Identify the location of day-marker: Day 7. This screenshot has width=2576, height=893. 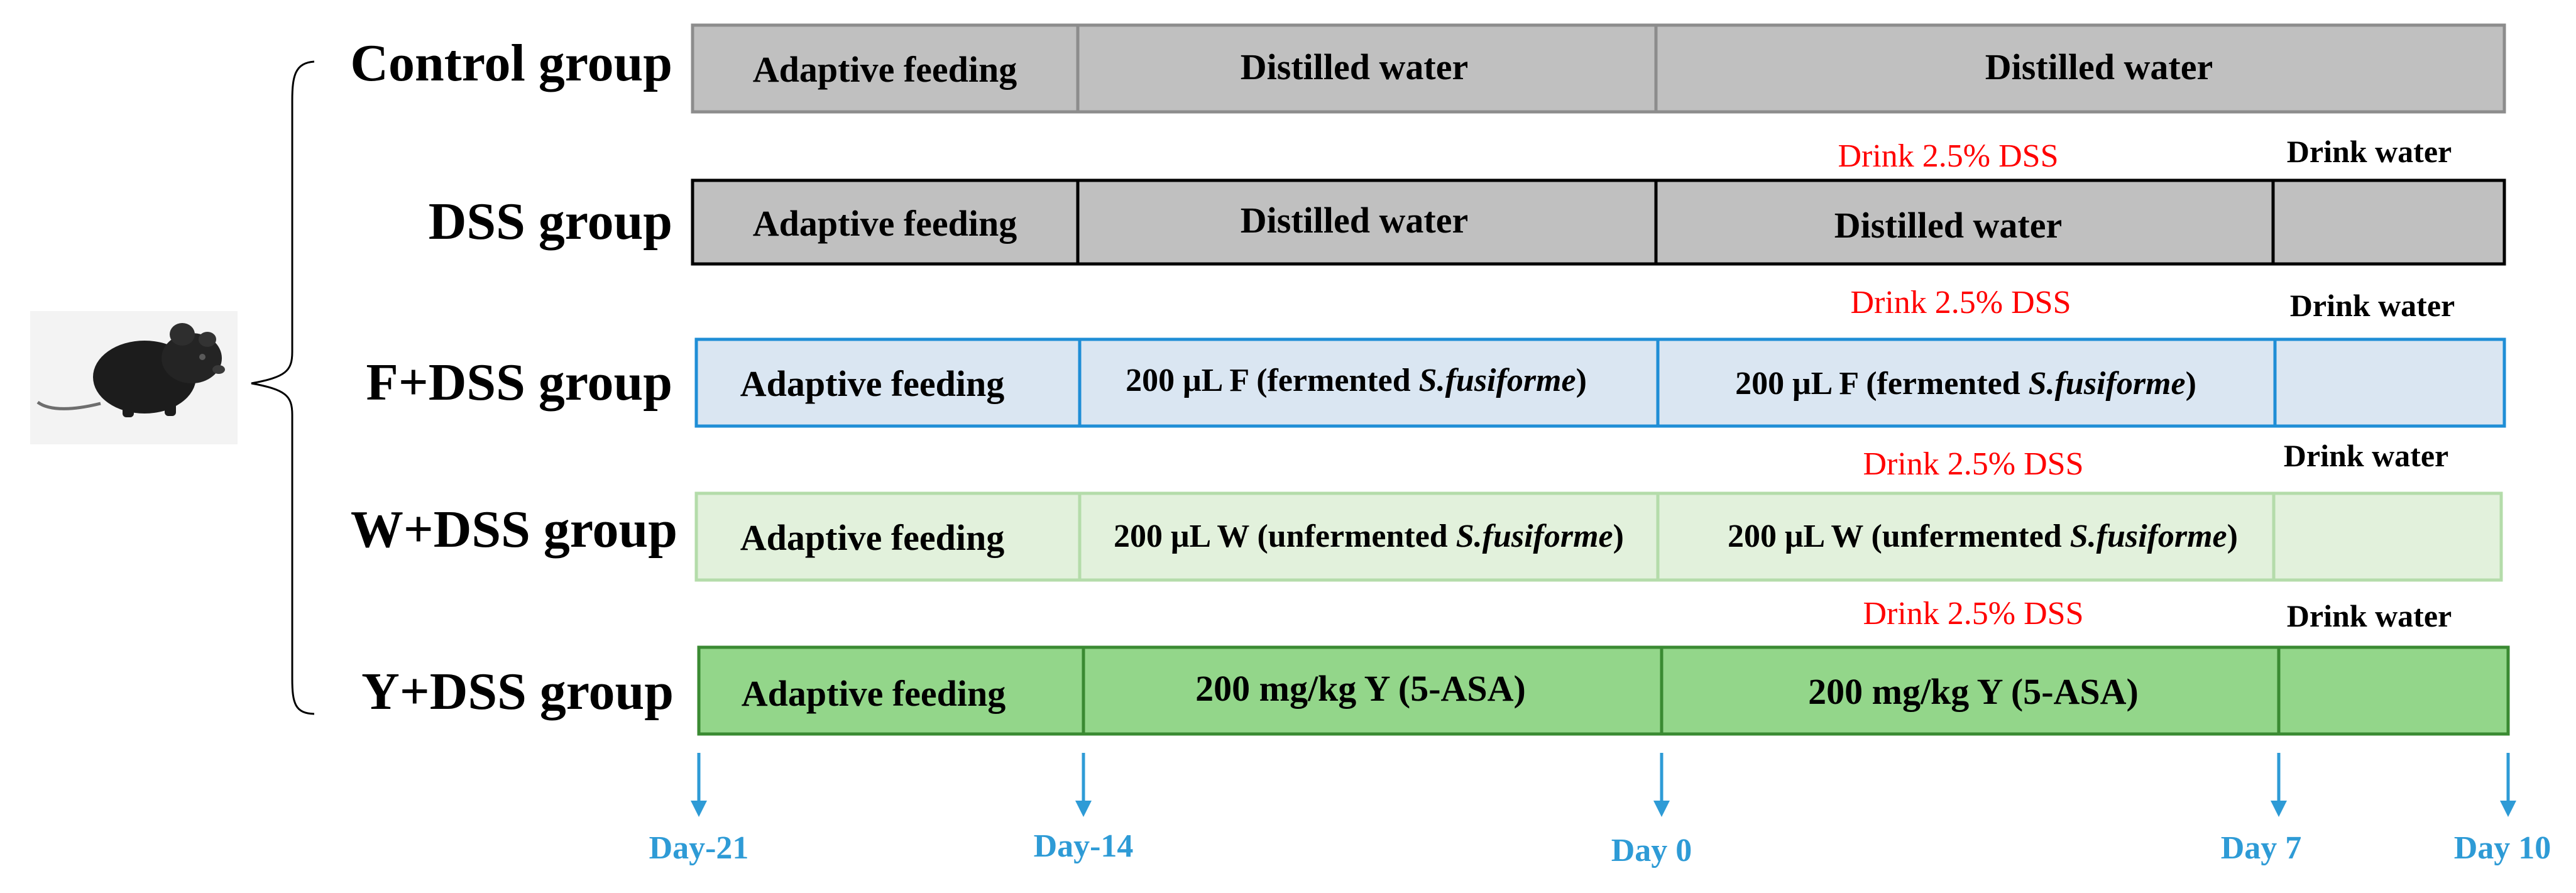
(2261, 809).